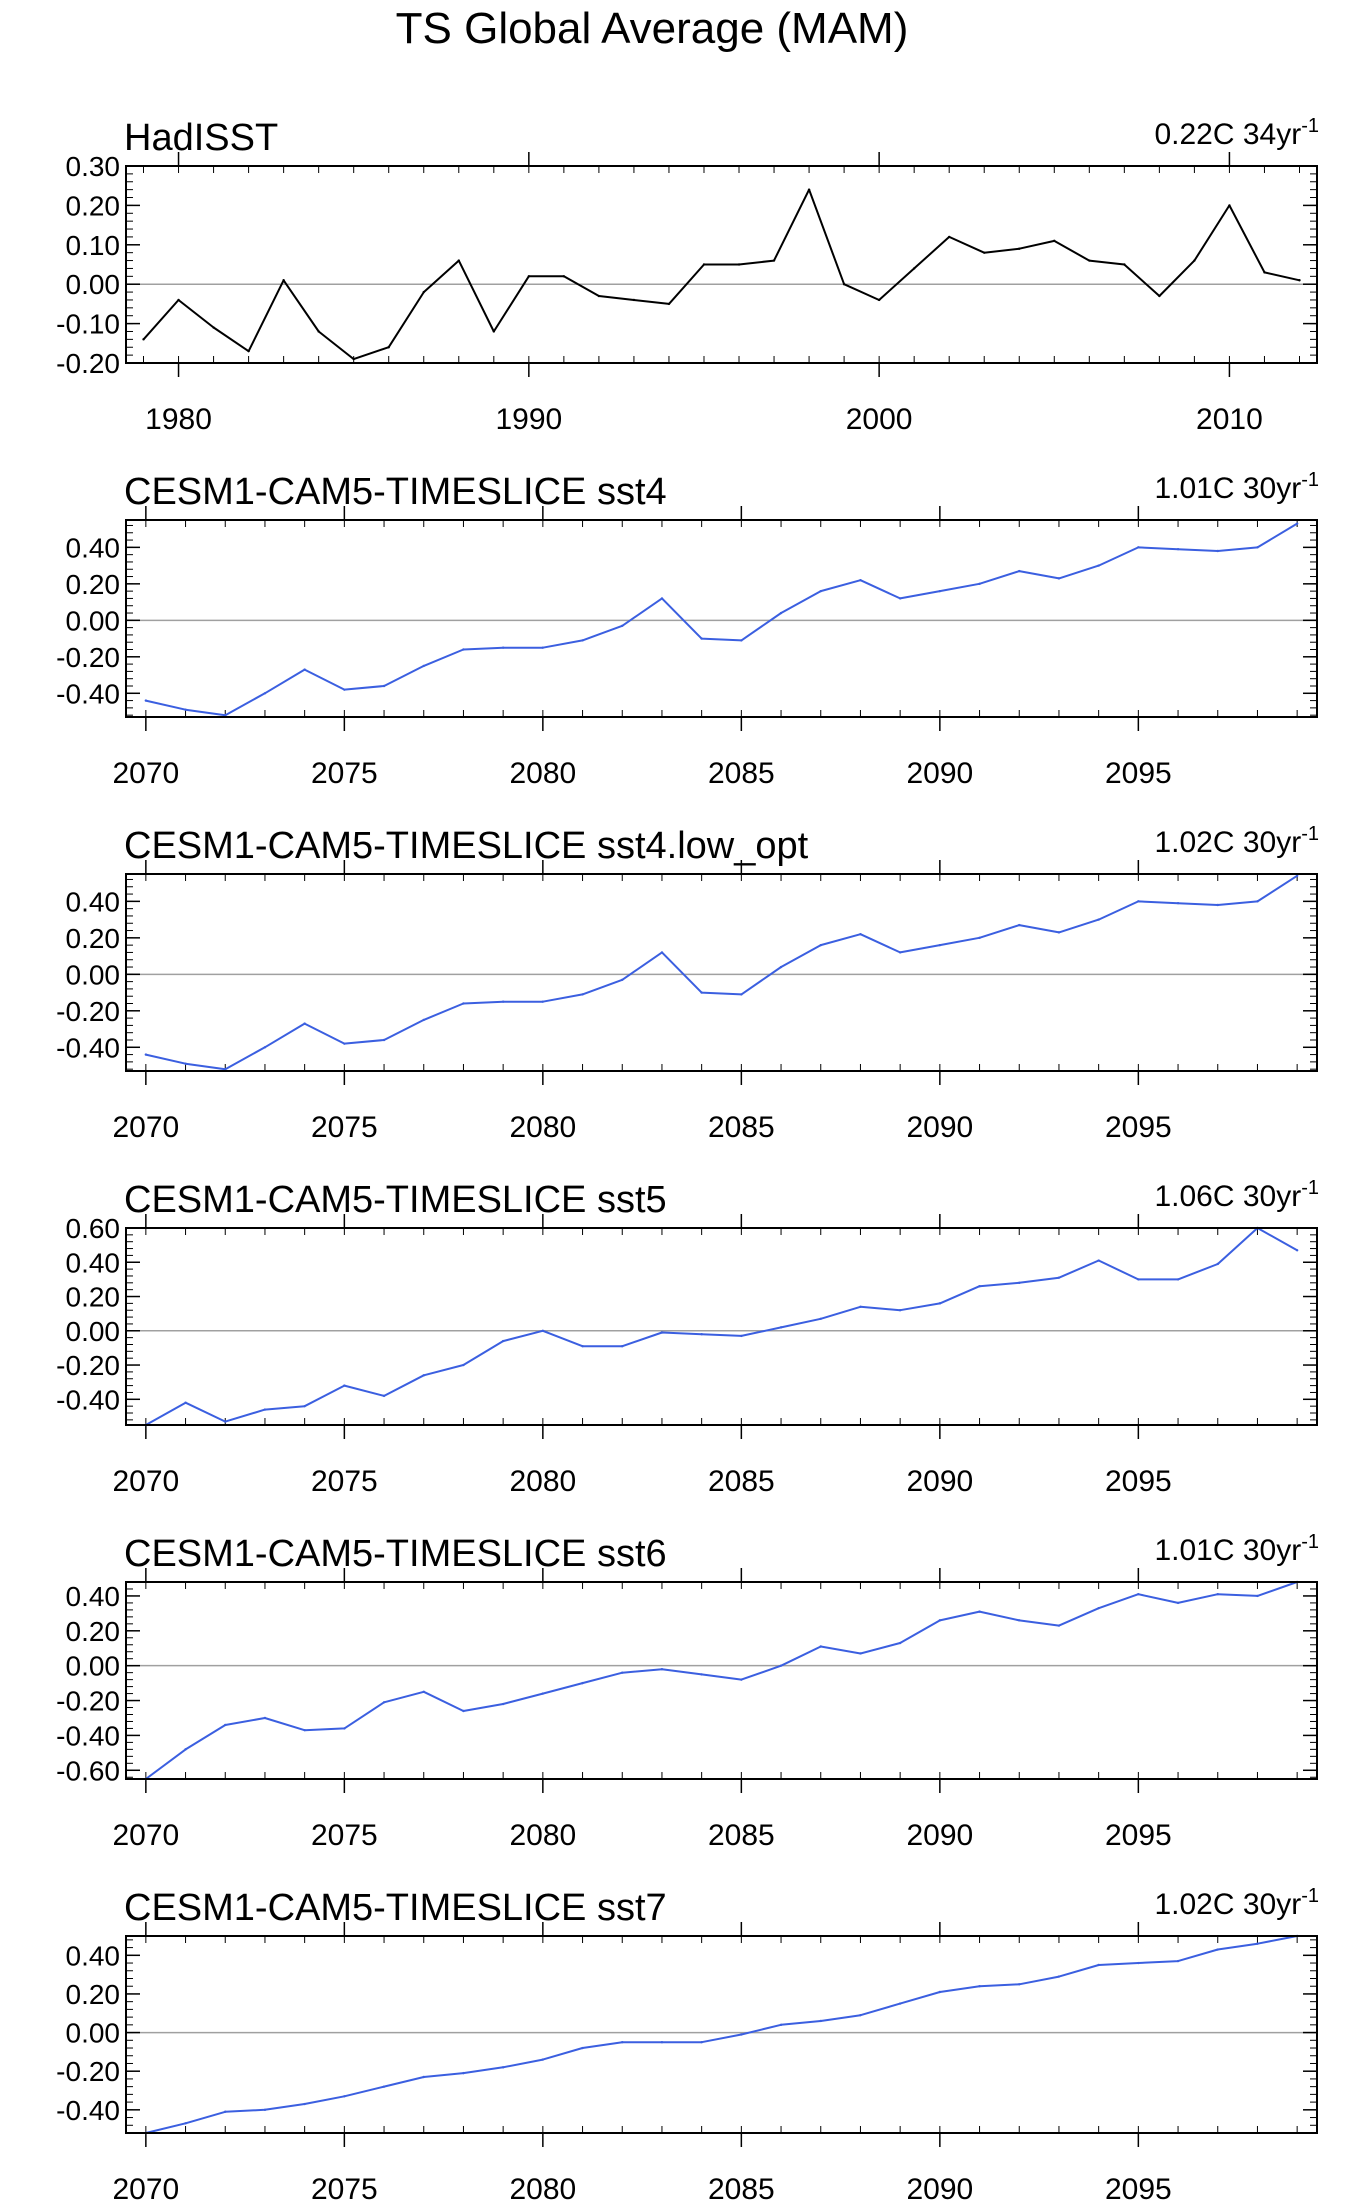  I want to click on trend-annotation-exponent: -1, so click(1310, 1896).